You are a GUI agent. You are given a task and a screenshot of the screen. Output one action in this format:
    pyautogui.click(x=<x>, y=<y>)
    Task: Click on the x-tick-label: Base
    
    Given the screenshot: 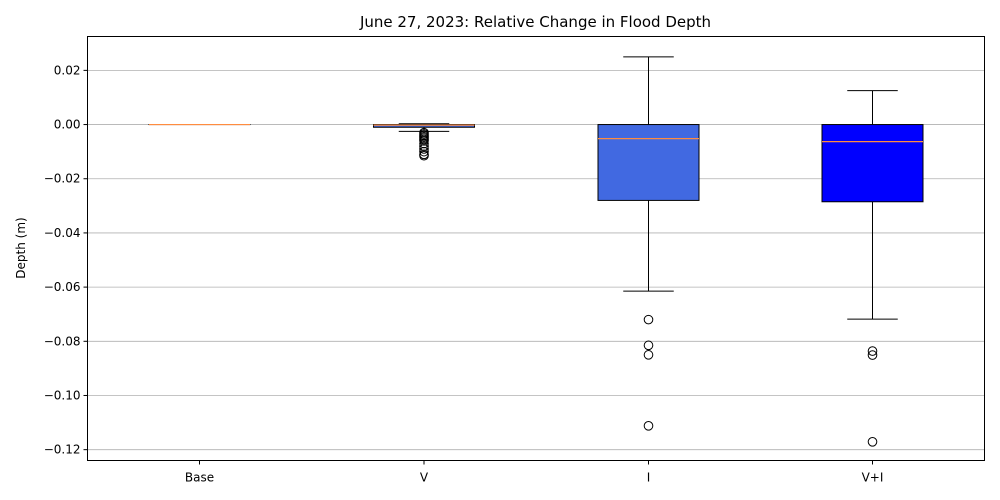 What is the action you would take?
    pyautogui.click(x=199, y=478)
    